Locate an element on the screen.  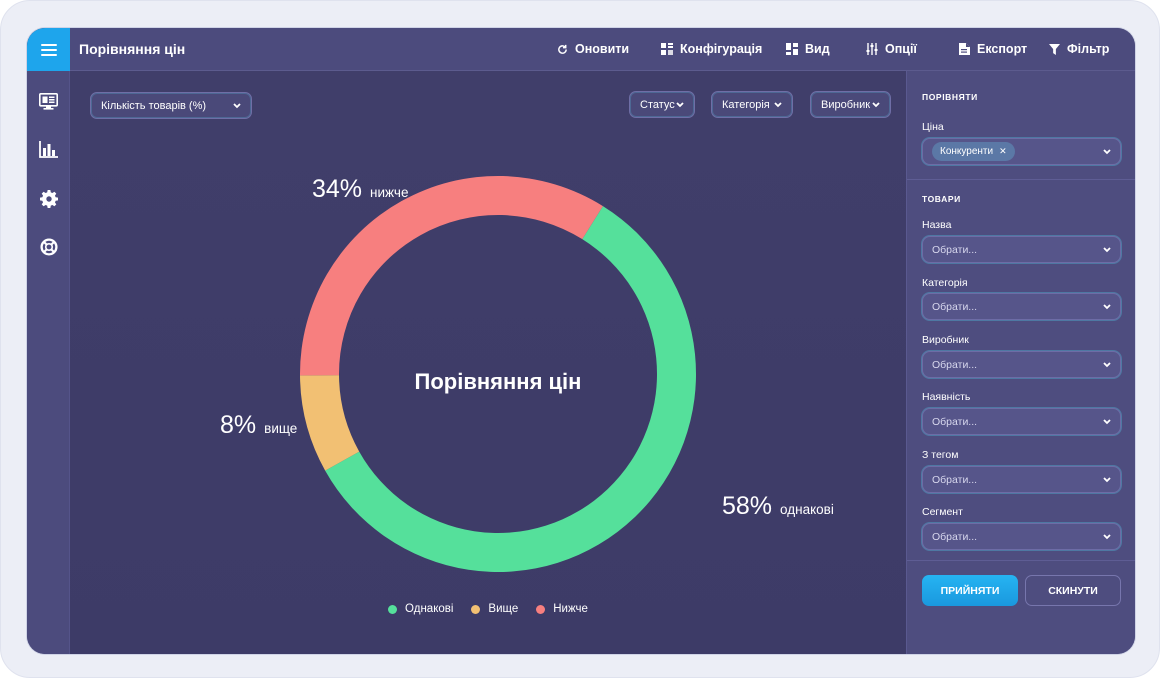
refresh-button: Оновити is located at coordinates (593, 49).